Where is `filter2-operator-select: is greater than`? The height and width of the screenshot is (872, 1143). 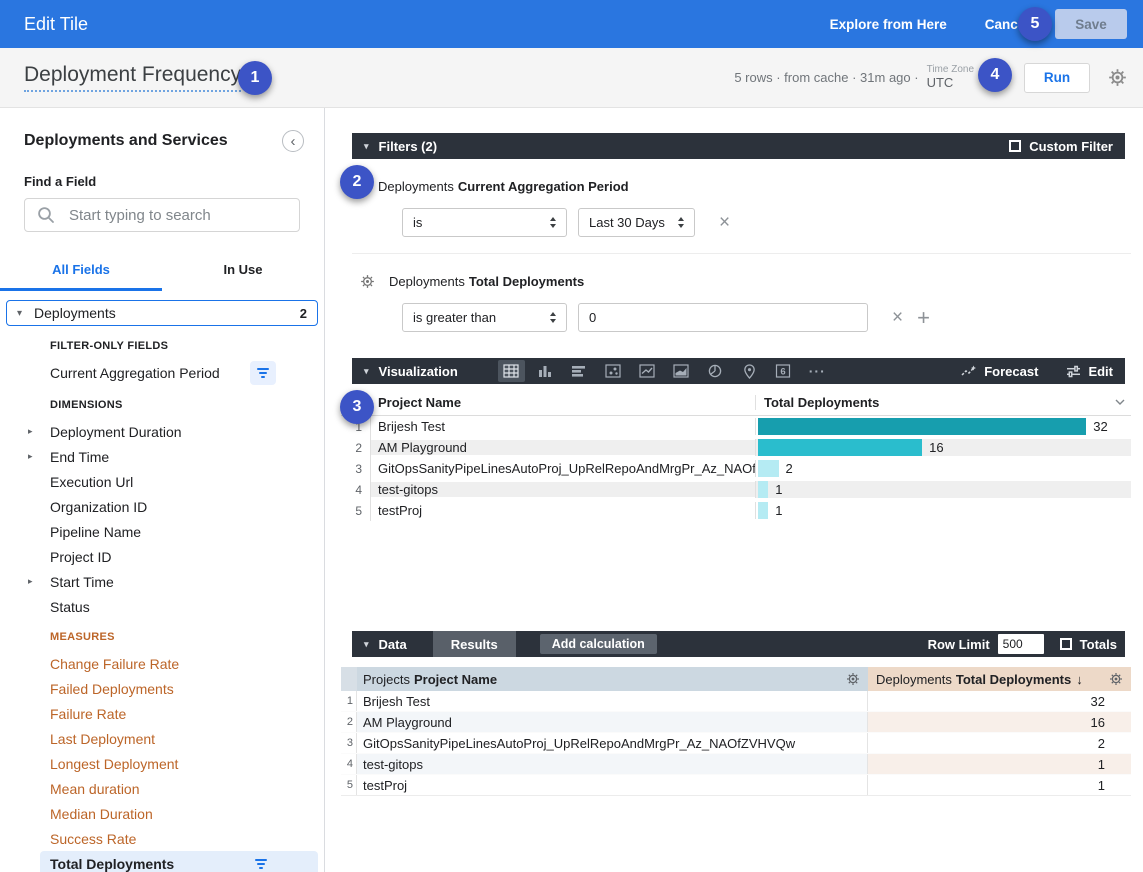 filter2-operator-select: is greater than is located at coordinates (484, 317).